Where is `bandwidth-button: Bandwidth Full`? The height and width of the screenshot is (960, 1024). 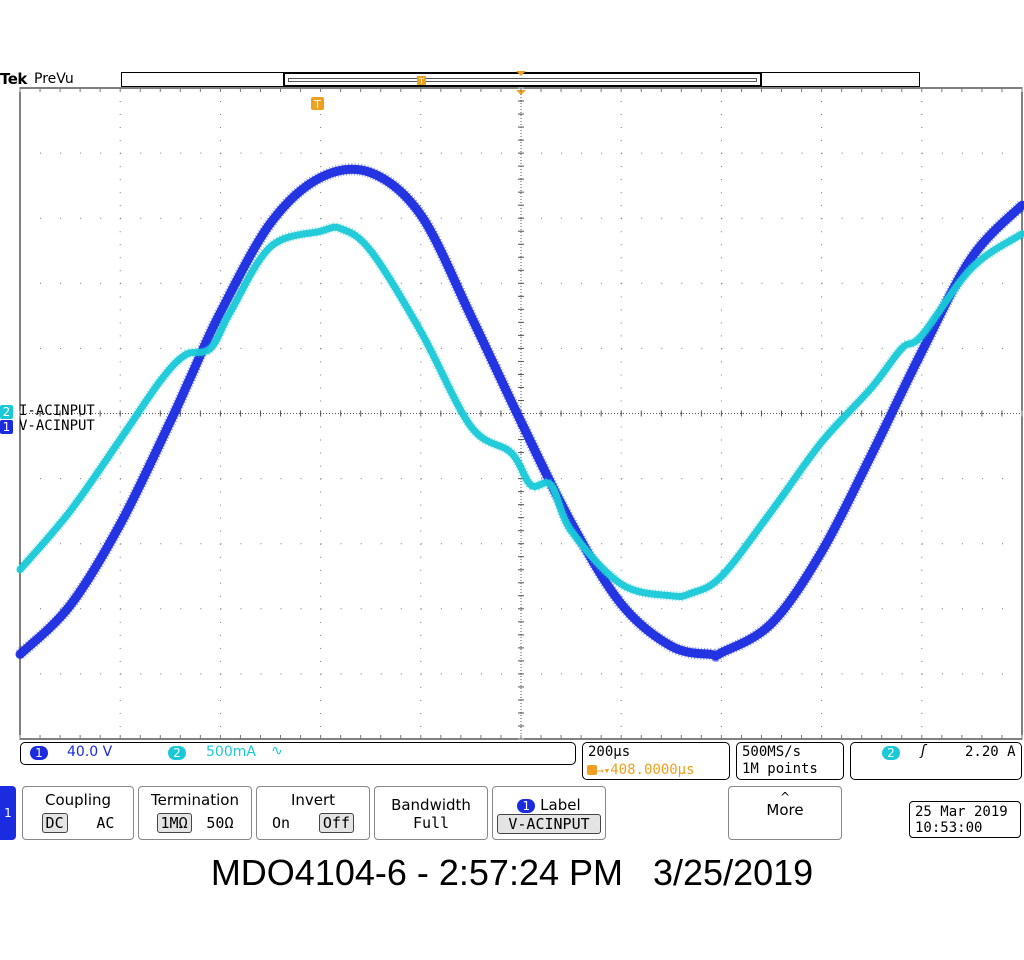
bandwidth-button: Bandwidth Full is located at coordinates (431, 813).